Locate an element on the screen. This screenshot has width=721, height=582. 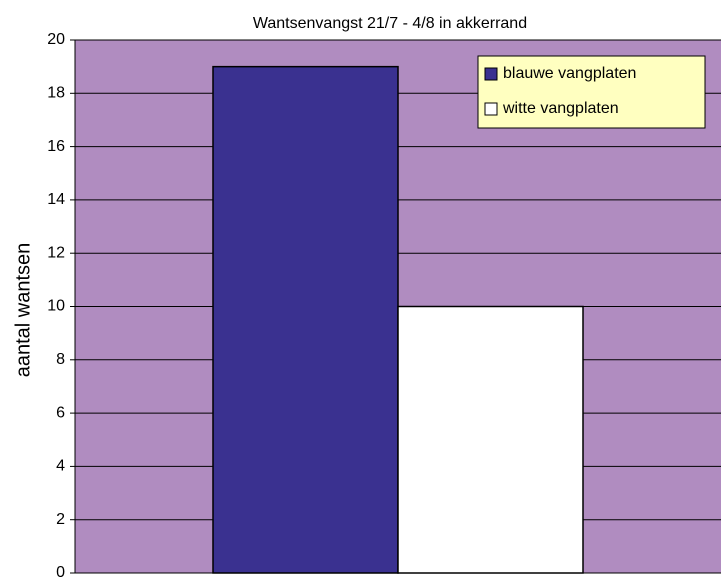
y-tick-label: 8 is located at coordinates (60, 359).